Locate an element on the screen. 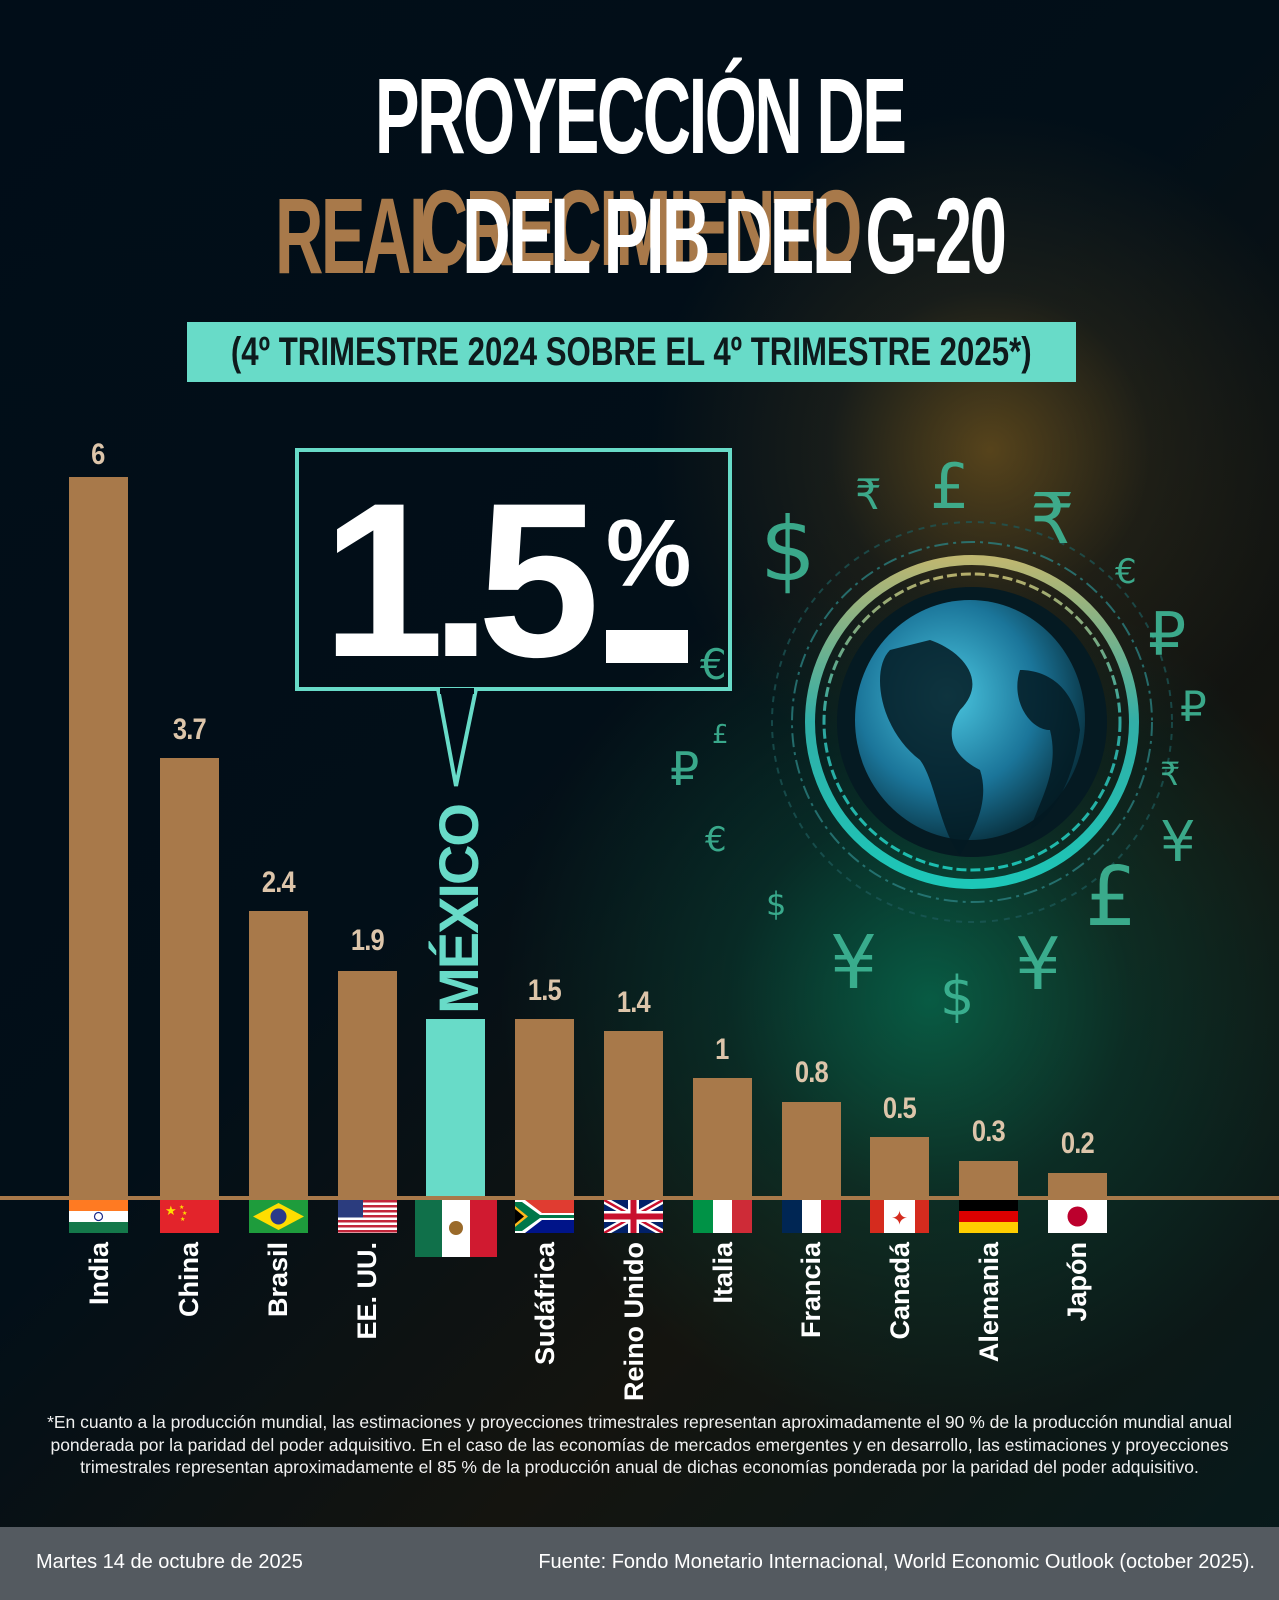 The width and height of the screenshot is (1279, 1600). title-line-2: REAL DEL PIB DEL G-20 is located at coordinates (639, 236).